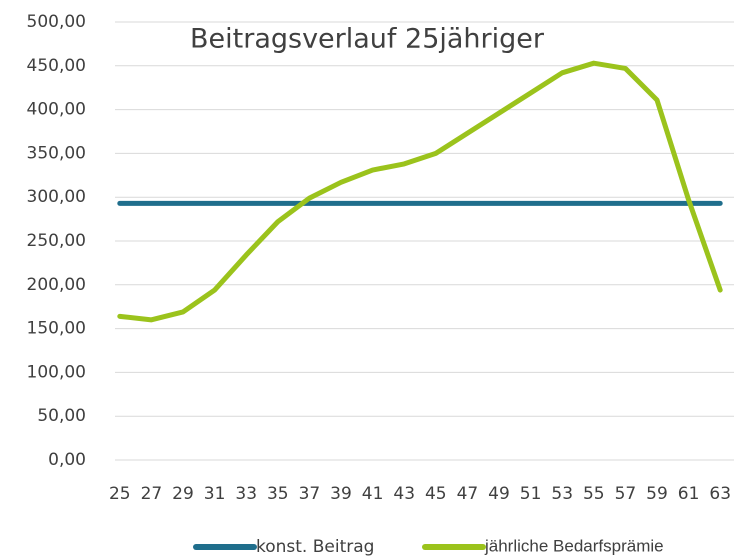 The width and height of the screenshot is (734, 558). Describe the element at coordinates (531, 494) in the screenshot. I see `x-tick-label: 51` at that location.